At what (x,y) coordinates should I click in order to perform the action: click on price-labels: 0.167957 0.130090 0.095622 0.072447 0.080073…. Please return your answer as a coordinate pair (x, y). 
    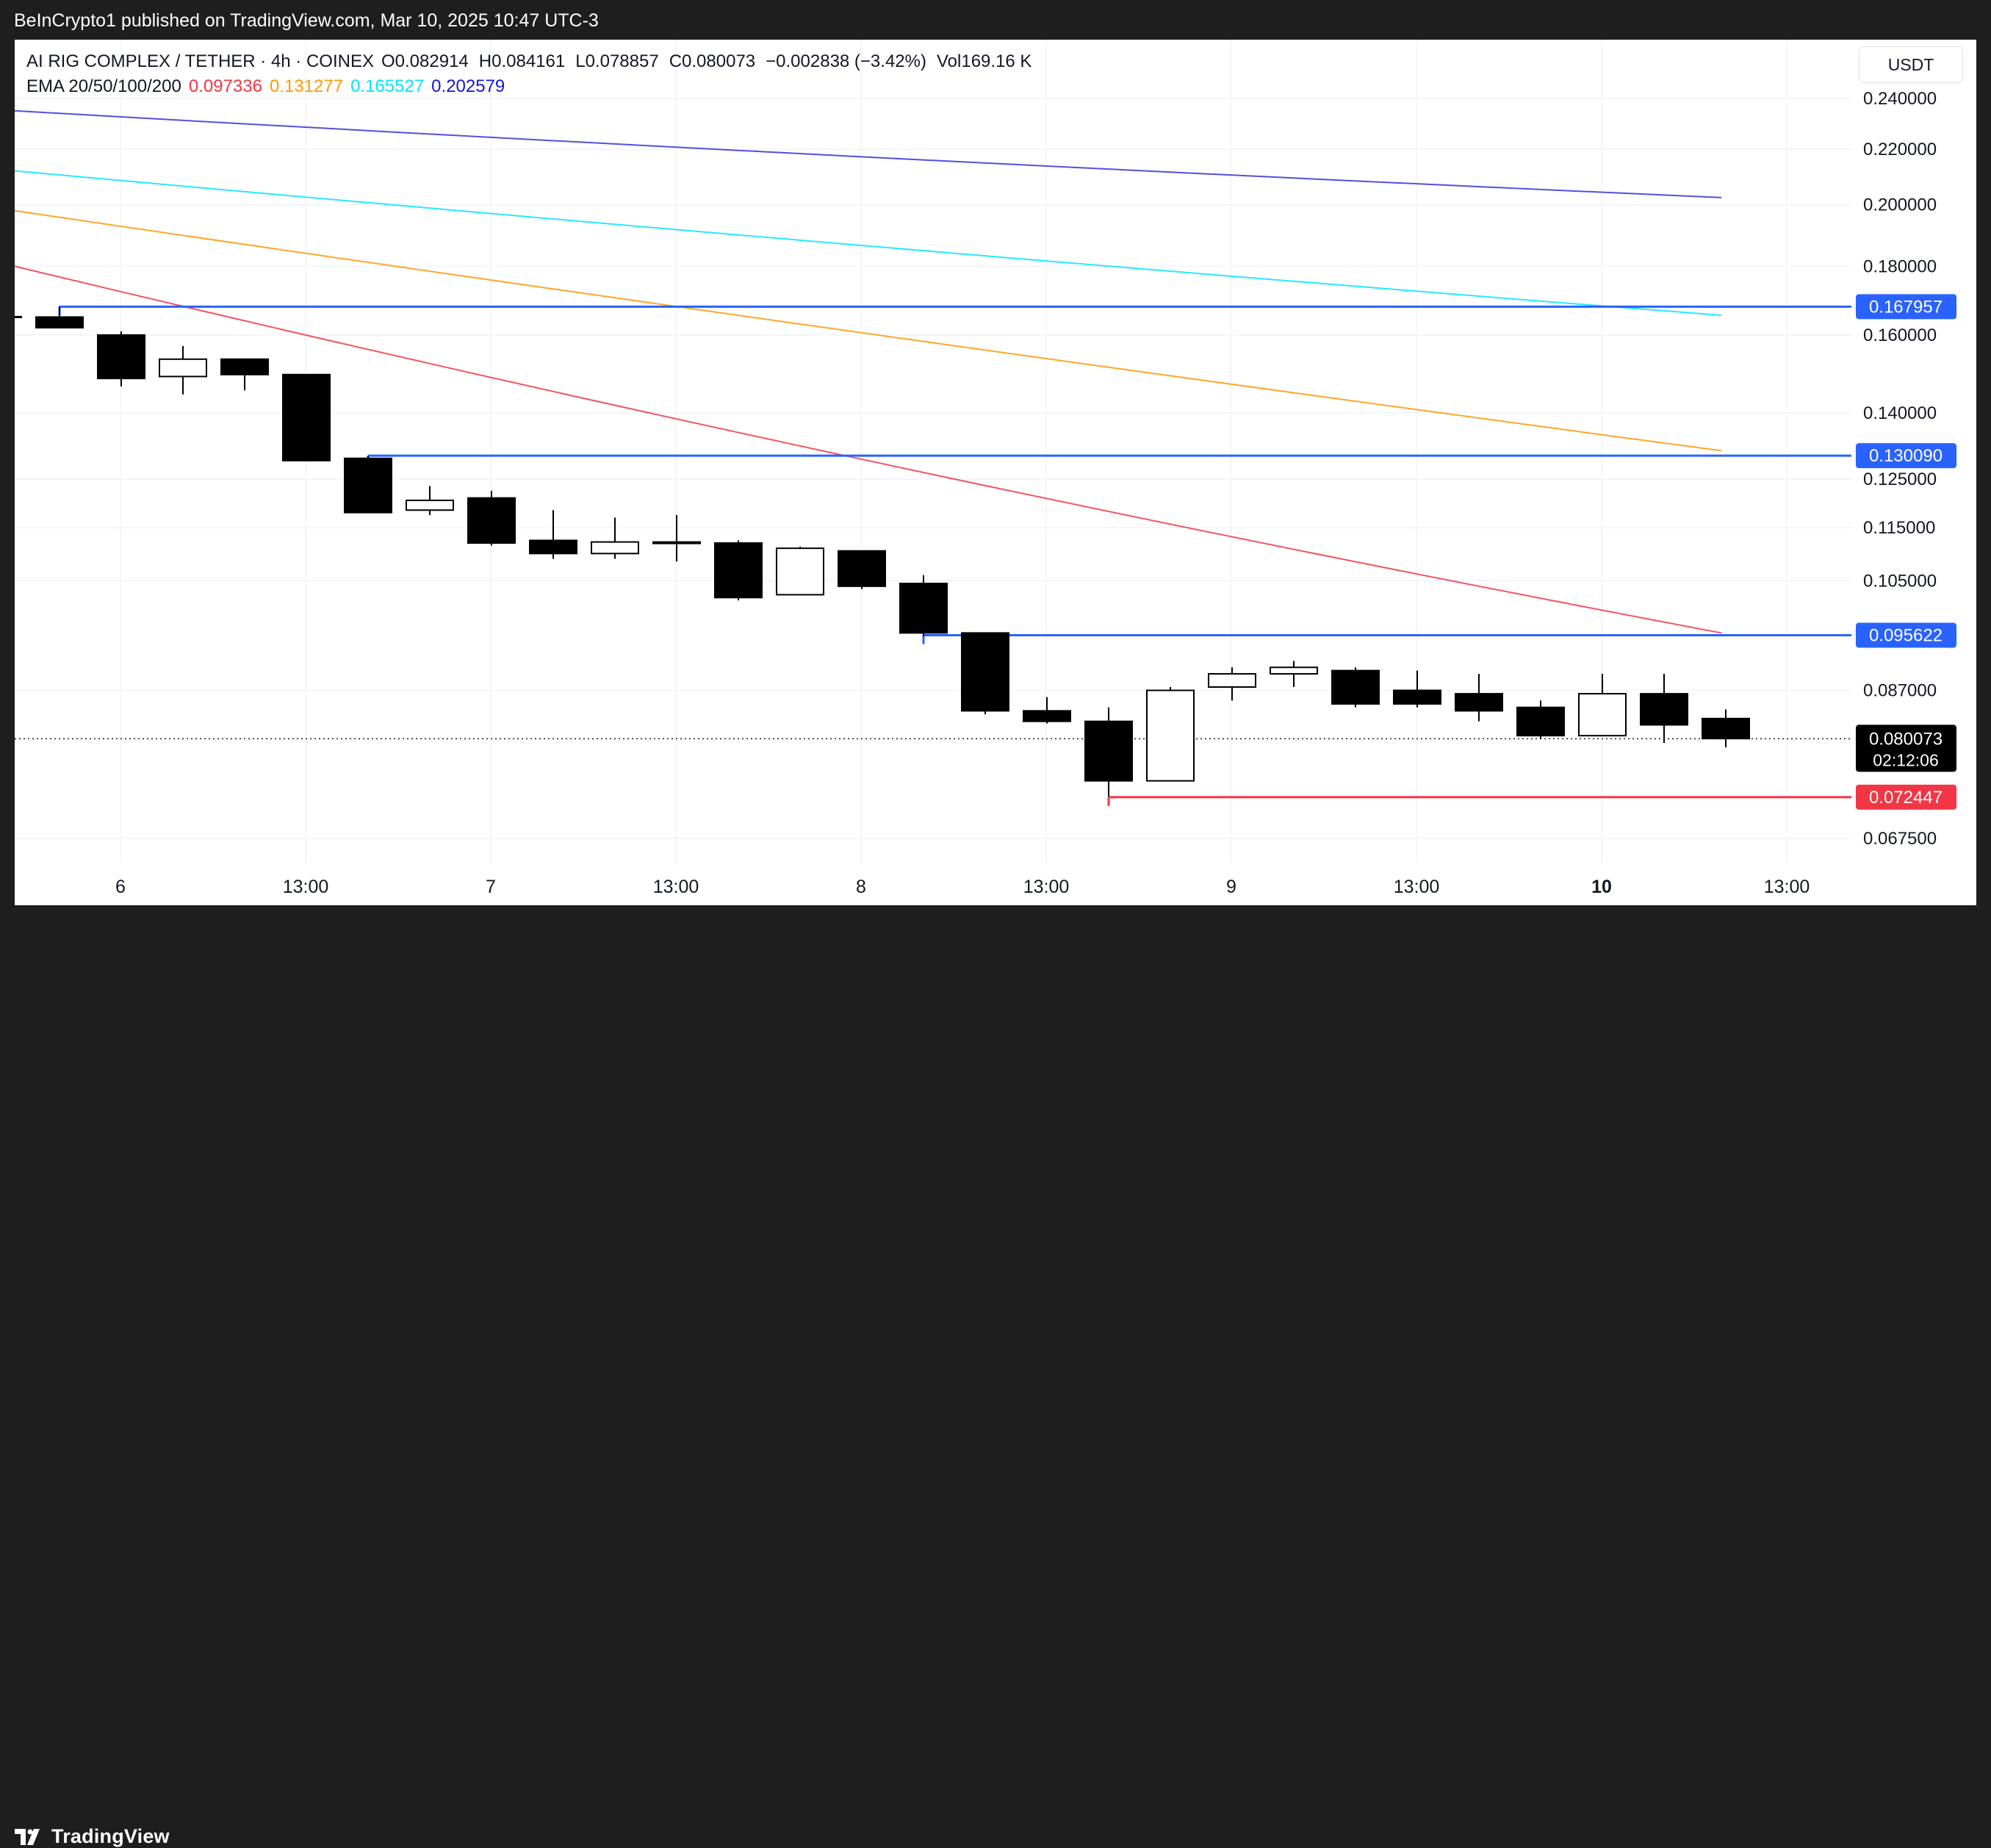
    Looking at the image, I should click on (1906, 552).